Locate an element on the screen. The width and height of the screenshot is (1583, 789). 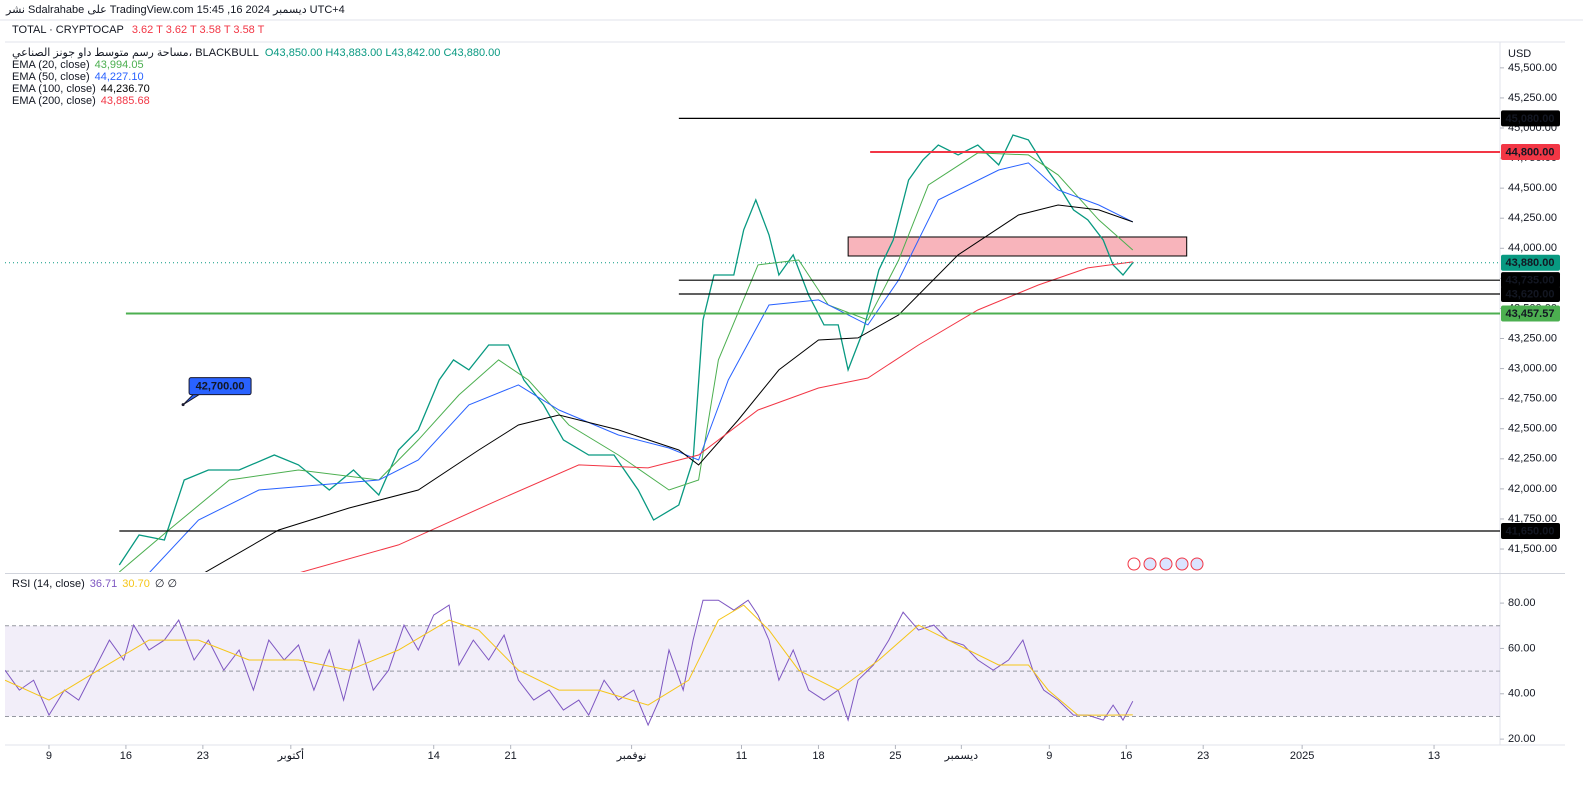
y-tick-label: 42,750.00 is located at coordinates (1532, 399).